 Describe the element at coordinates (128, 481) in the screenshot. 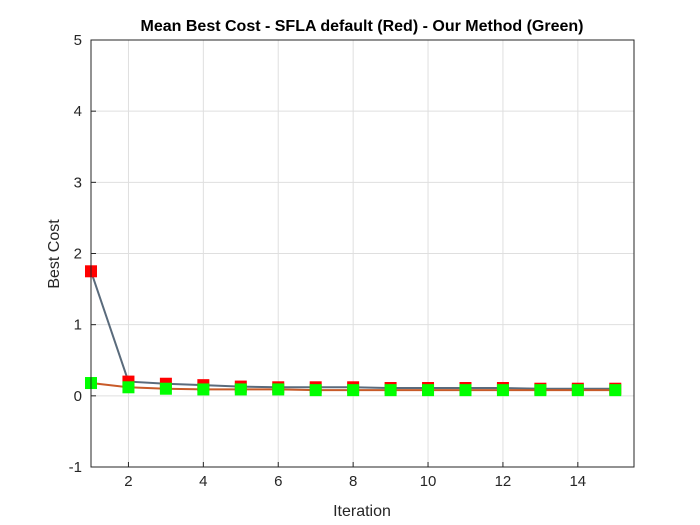

I see `x-tick-label: 2` at that location.